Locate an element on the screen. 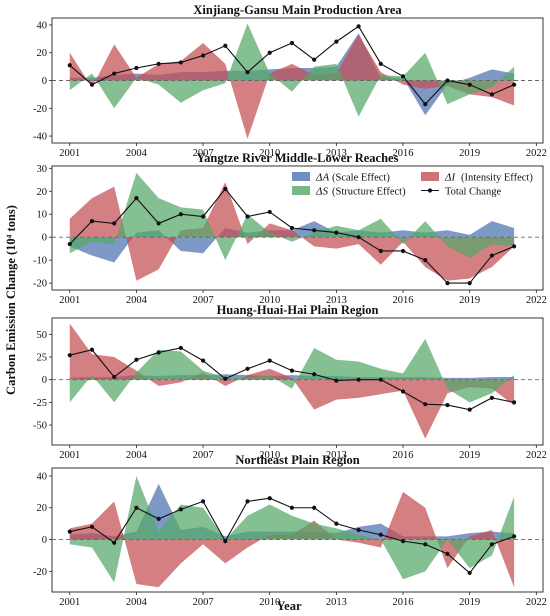 The height and width of the screenshot is (616, 550). legend-label: (Structure Effect) is located at coordinates (369, 192).